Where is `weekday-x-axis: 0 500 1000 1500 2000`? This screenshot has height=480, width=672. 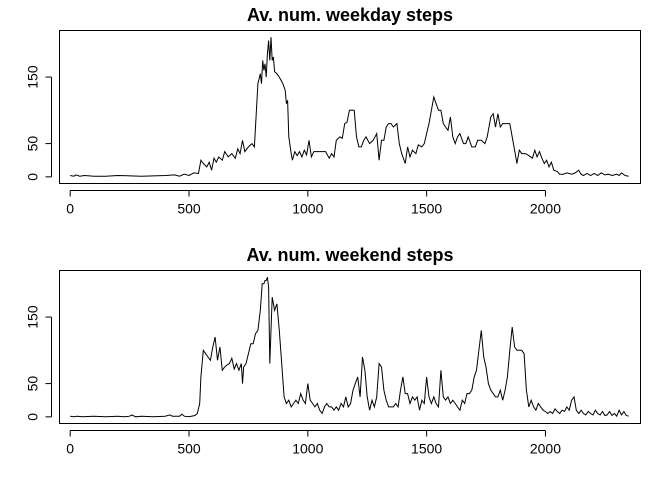 weekday-x-axis: 0 500 1000 1500 2000 is located at coordinates (313, 203).